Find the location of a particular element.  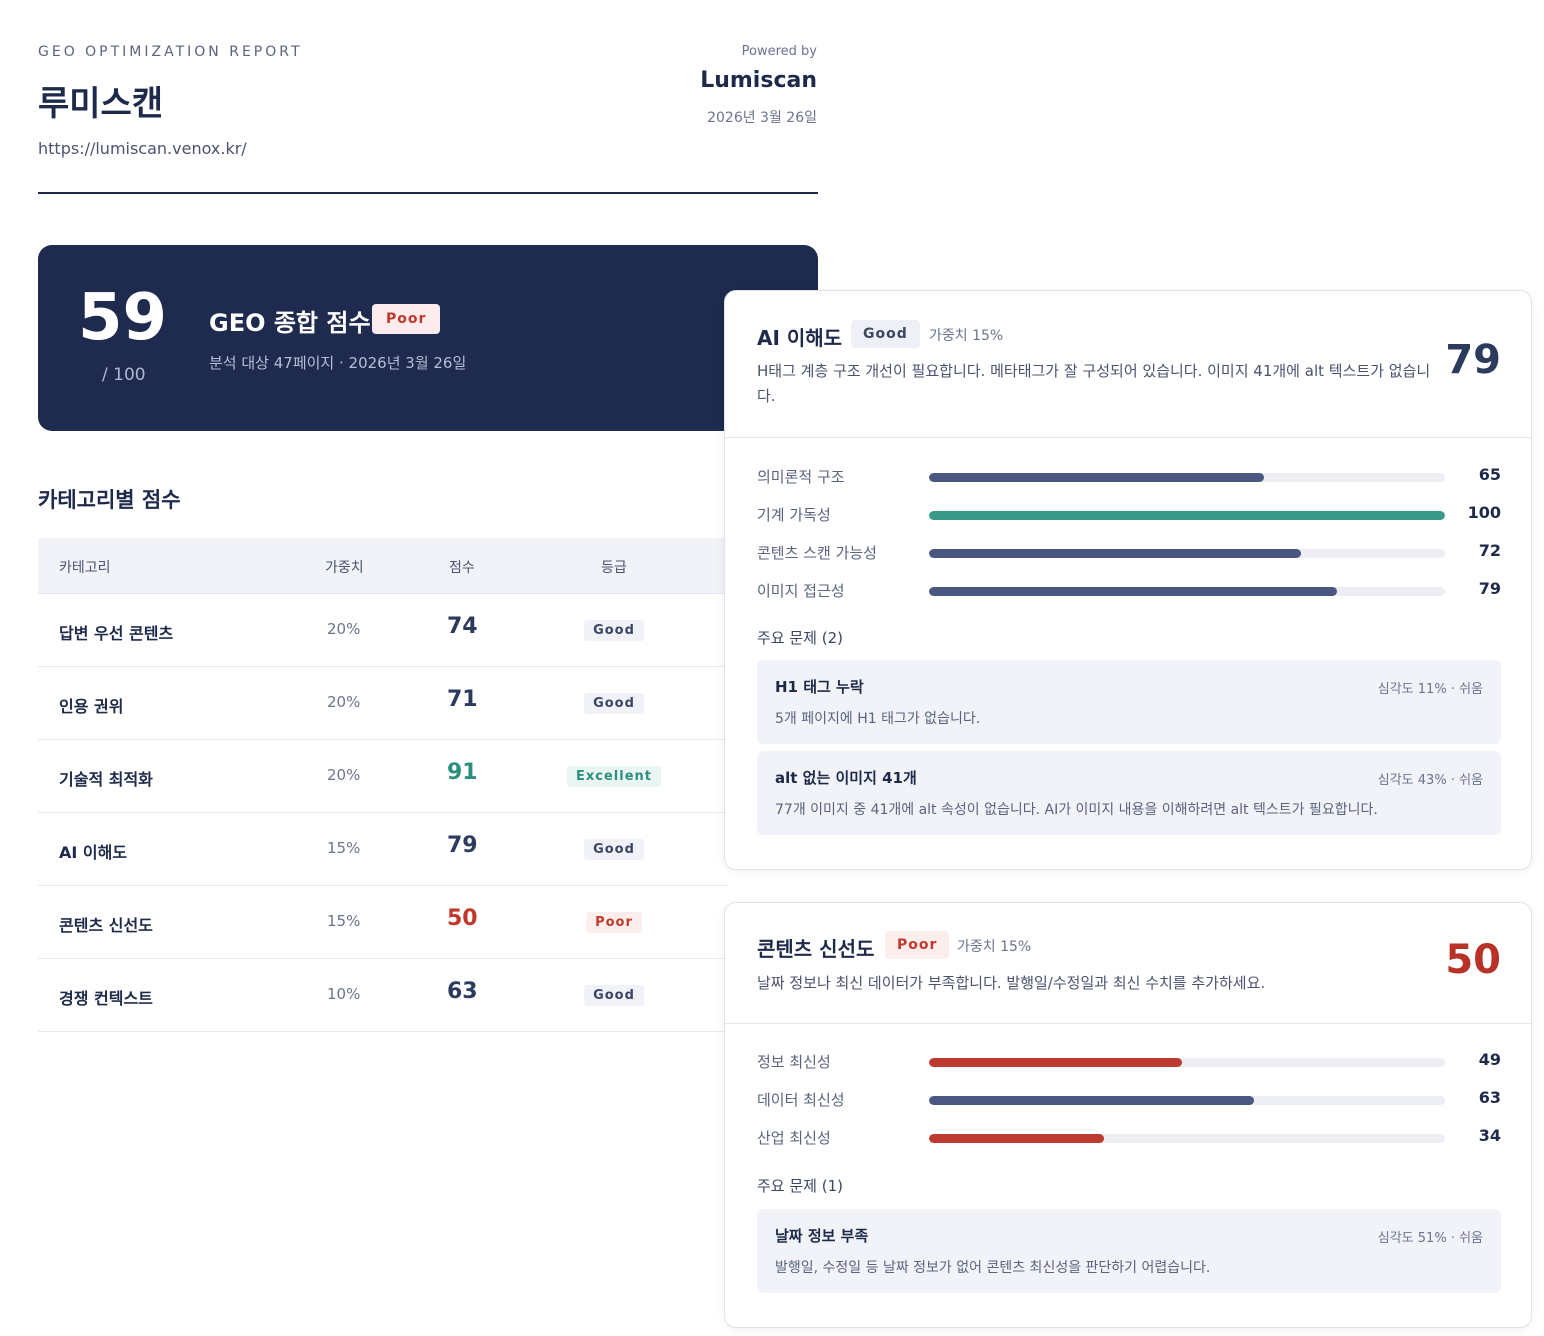

metric-row: 이미지 접근성 79 is located at coordinates (1129, 591).